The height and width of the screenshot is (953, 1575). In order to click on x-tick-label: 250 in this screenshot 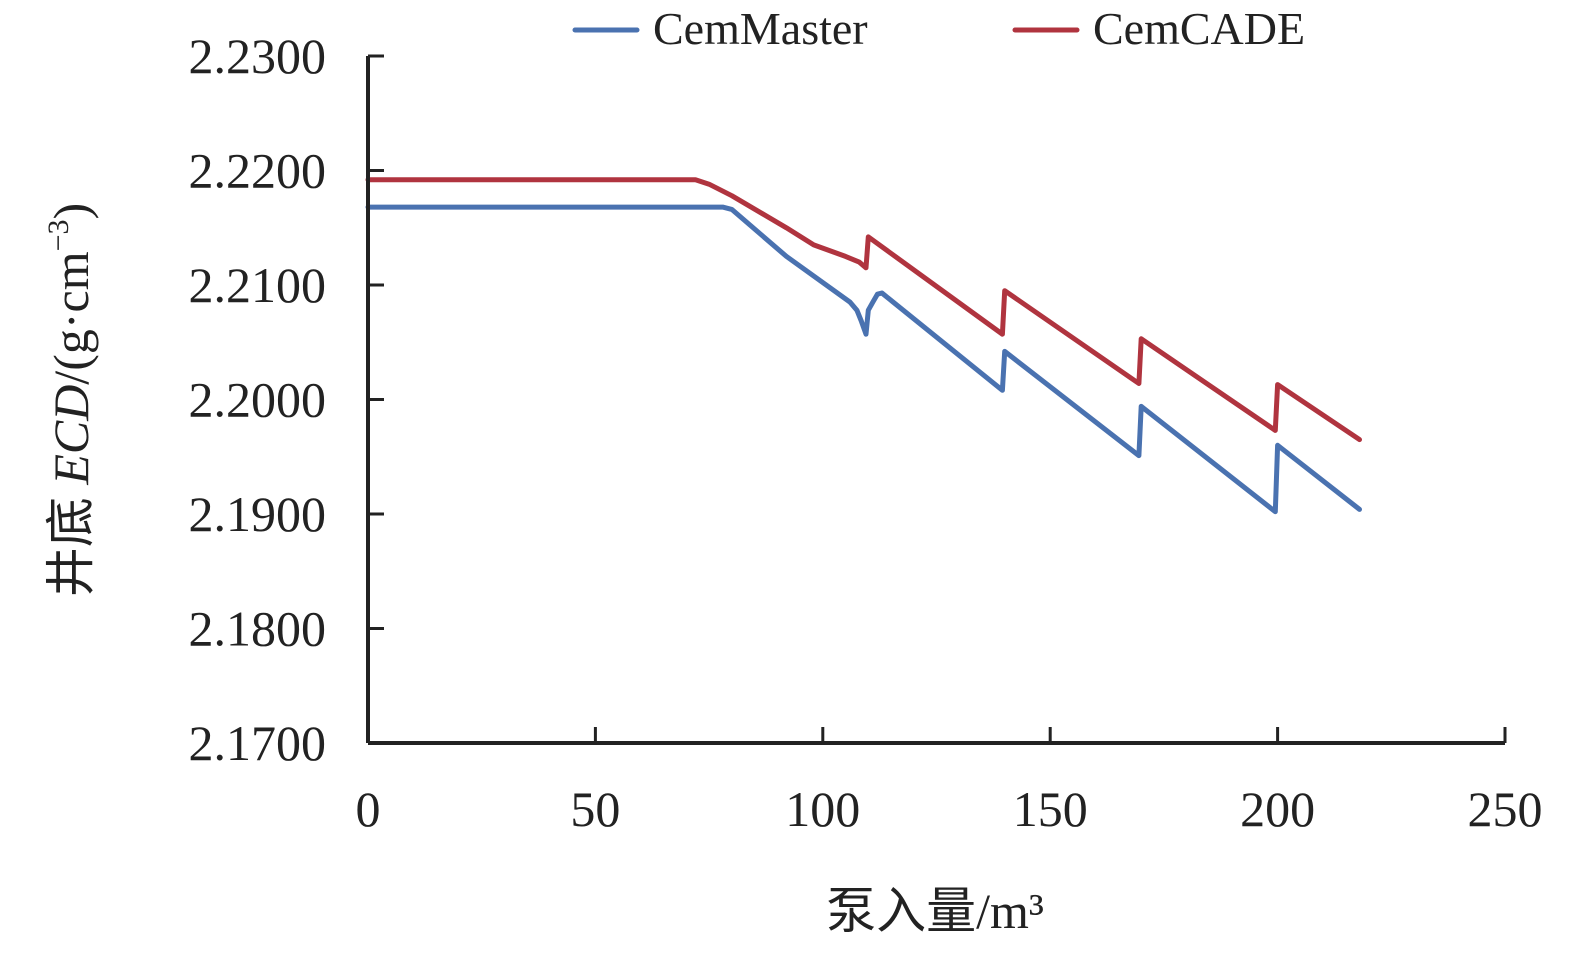, I will do `click(1505, 809)`.